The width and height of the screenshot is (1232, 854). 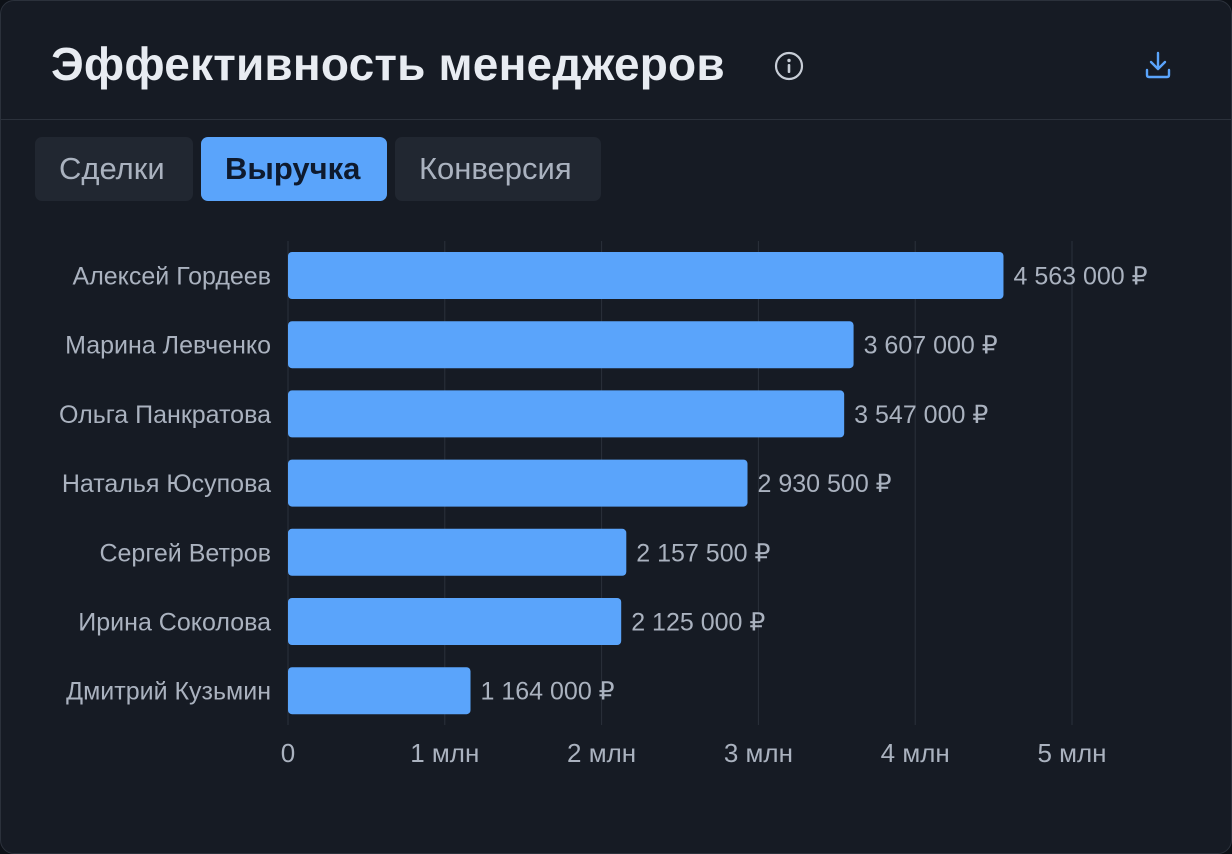 What do you see at coordinates (174, 623) in the screenshot?
I see `category-label: Ирина Соколова` at bounding box center [174, 623].